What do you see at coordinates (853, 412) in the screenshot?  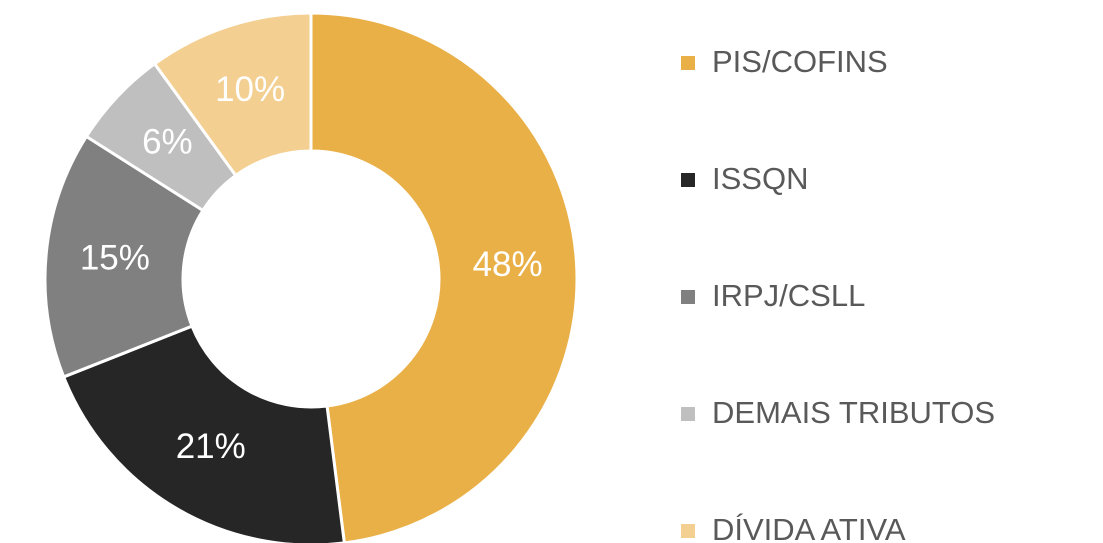 I see `legend-label: DEMAIS TRIBUTOS` at bounding box center [853, 412].